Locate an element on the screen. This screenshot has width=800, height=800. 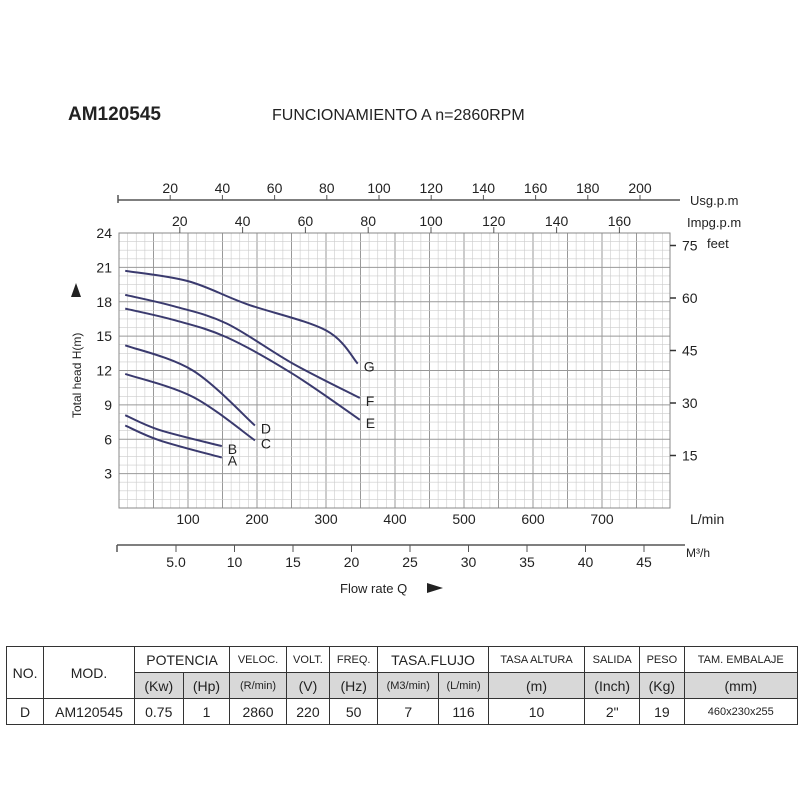
unit-mm: (mm) is located at coordinates (741, 685).